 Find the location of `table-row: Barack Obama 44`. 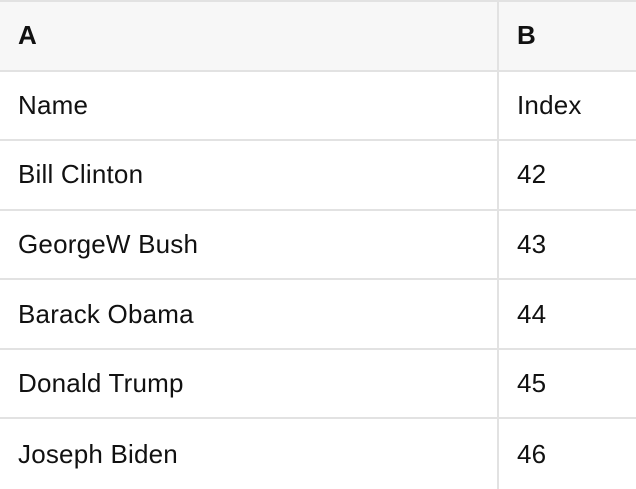

table-row: Barack Obama 44 is located at coordinates (318, 315).